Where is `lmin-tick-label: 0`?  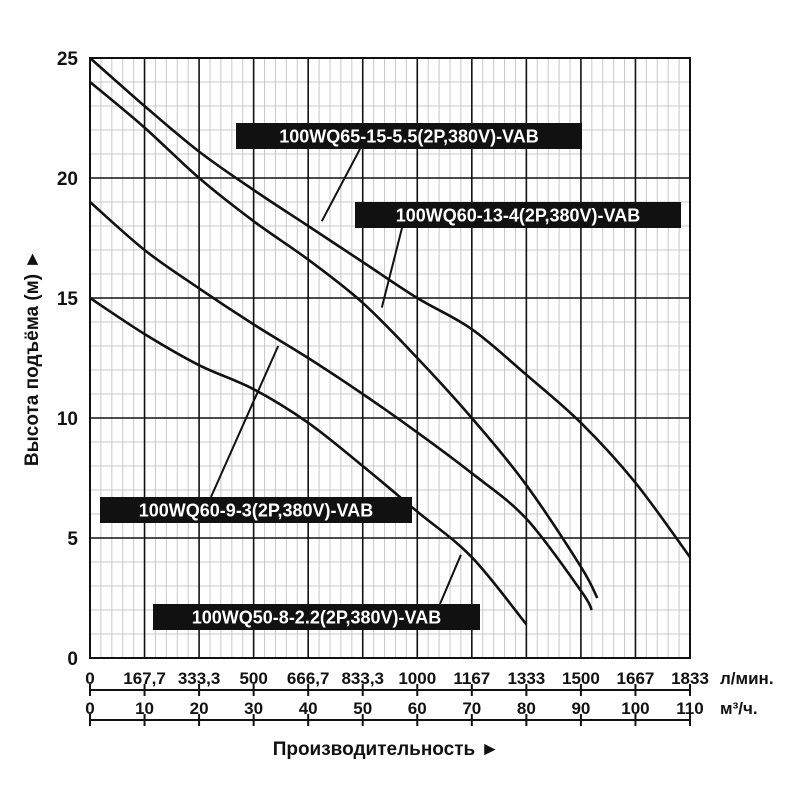 lmin-tick-label: 0 is located at coordinates (89, 678).